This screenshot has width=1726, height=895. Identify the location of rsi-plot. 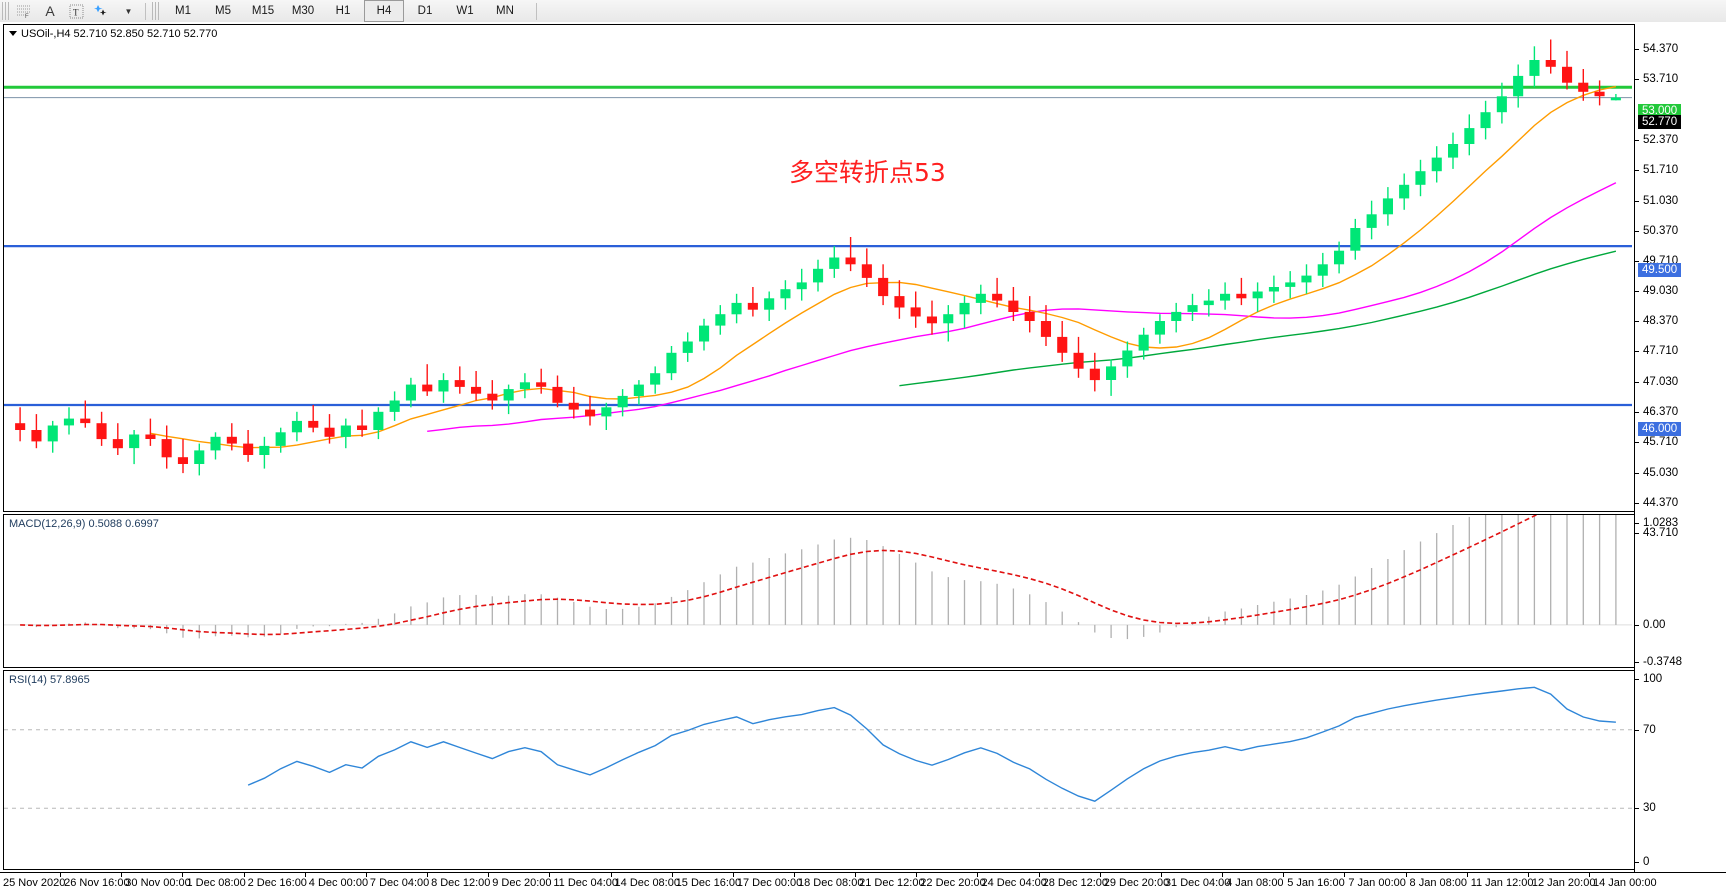
(818, 747).